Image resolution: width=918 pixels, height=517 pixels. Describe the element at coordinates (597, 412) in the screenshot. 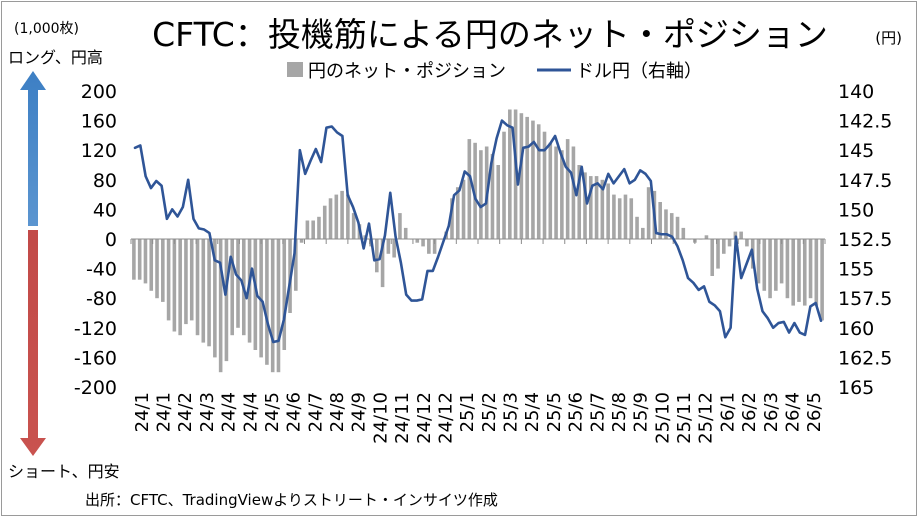

I see `x-tick-label: 25/7` at that location.